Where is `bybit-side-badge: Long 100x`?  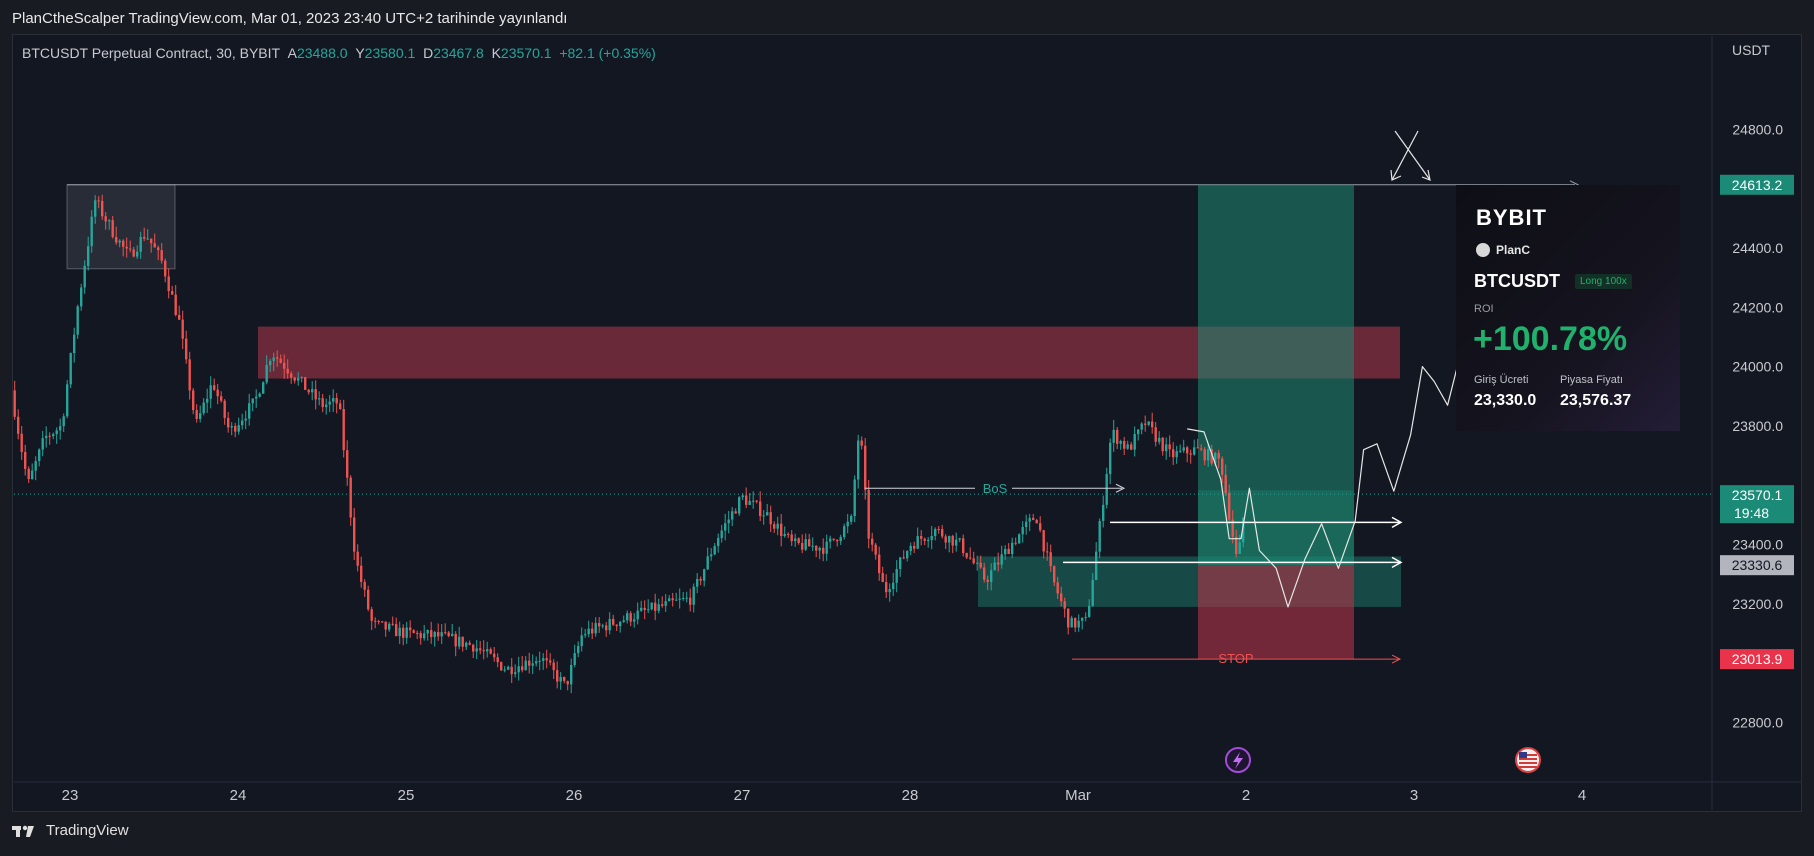
bybit-side-badge: Long 100x is located at coordinates (1603, 281).